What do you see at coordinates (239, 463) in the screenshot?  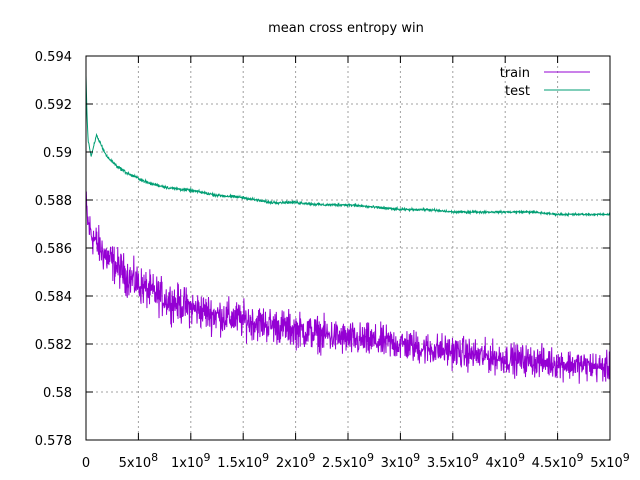 I see `x-tick-label-base: 1.5x10` at bounding box center [239, 463].